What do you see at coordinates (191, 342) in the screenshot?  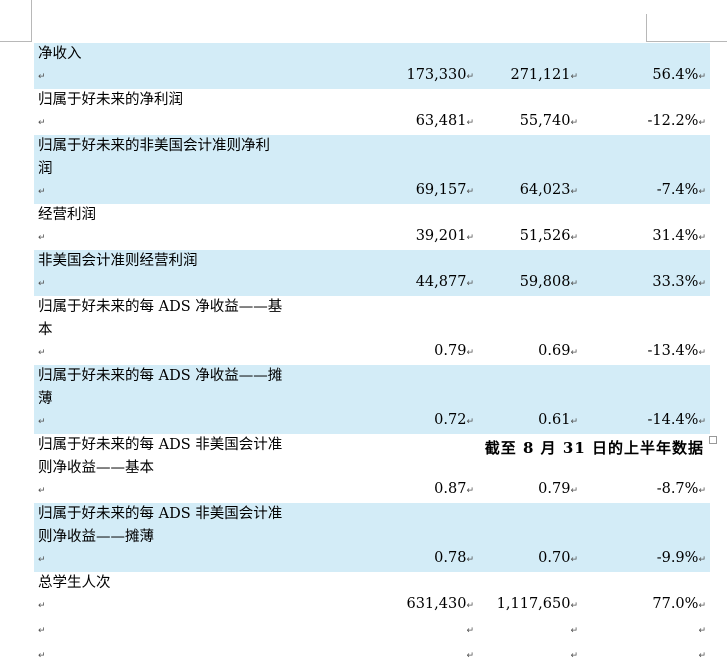 I see `row-label-line: 本 ↵` at bounding box center [191, 342].